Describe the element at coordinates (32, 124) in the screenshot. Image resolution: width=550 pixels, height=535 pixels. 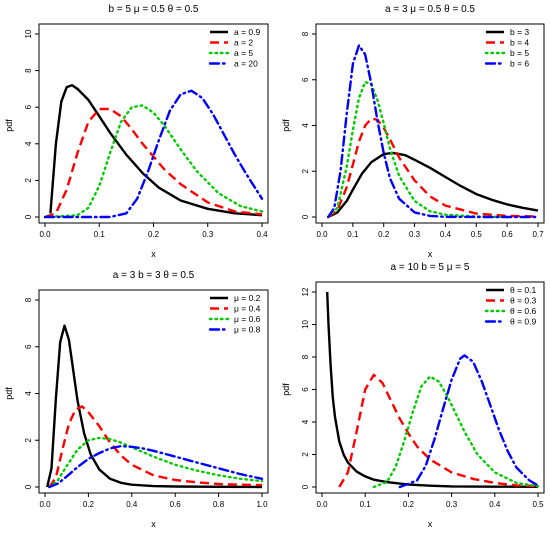
I see `y-axis: 0 2 4 6 8 10` at that location.